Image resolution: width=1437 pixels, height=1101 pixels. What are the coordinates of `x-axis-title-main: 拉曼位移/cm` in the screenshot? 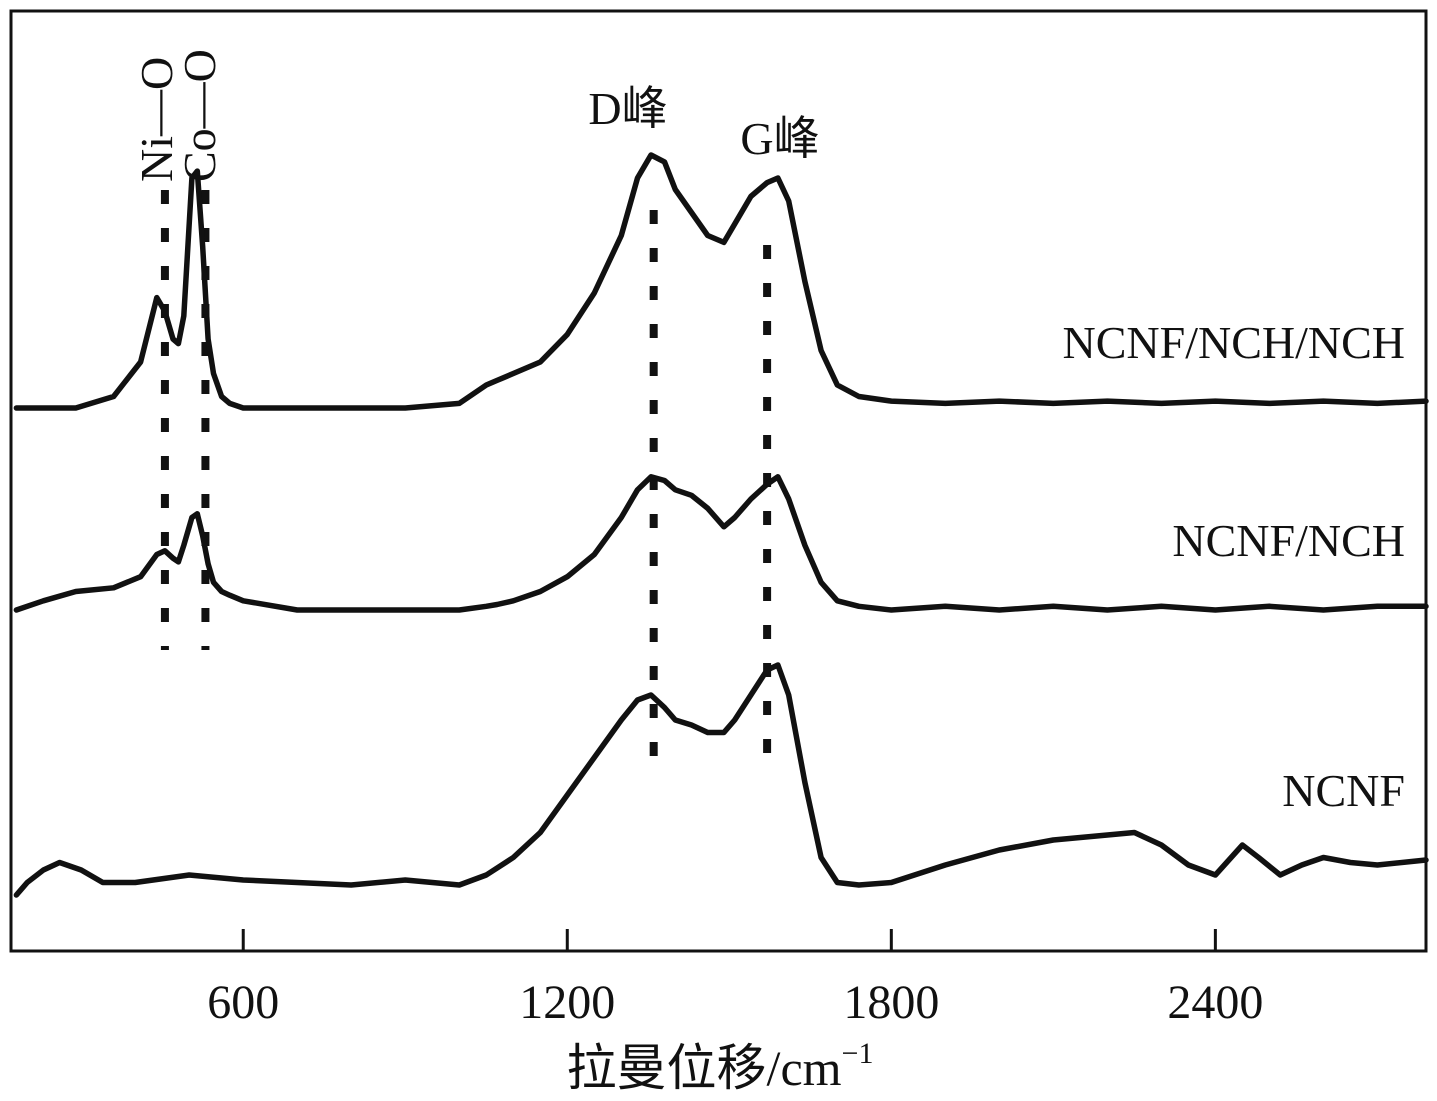 It's located at (704, 1068).